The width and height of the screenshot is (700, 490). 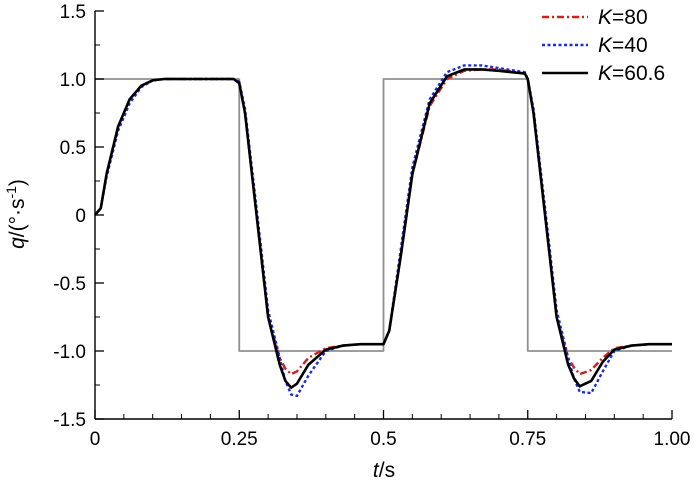 What do you see at coordinates (73, 148) in the screenshot?
I see `y-tick-label: 0.5` at bounding box center [73, 148].